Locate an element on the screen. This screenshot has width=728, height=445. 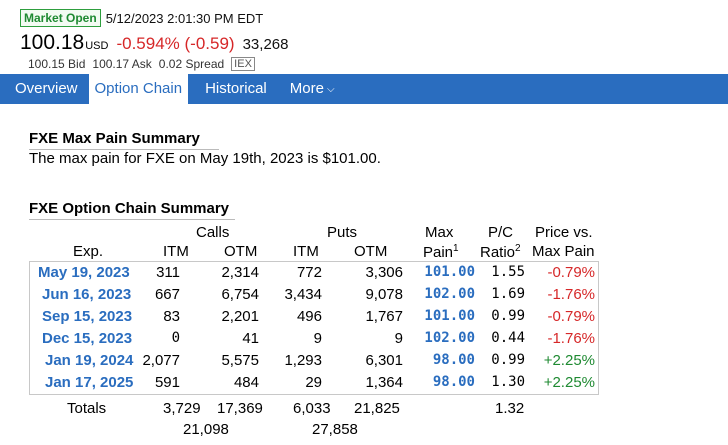
tab-option-chain: Option Chain is located at coordinates (138, 89).